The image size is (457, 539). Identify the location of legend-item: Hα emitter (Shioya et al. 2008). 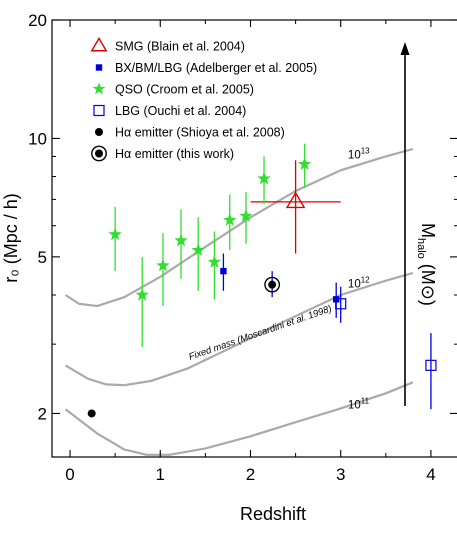
(190, 133).